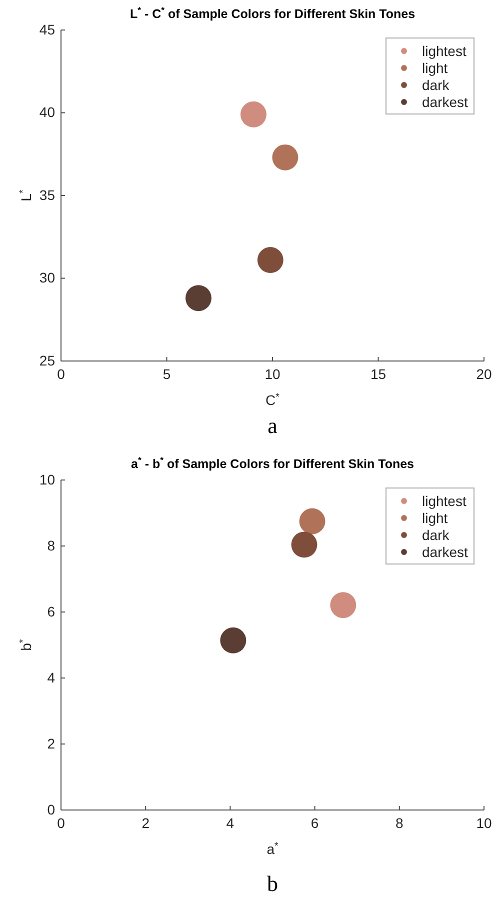 The width and height of the screenshot is (498, 903). What do you see at coordinates (272, 848) in the screenshot?
I see `x-axis-title: a$^{*}$` at bounding box center [272, 848].